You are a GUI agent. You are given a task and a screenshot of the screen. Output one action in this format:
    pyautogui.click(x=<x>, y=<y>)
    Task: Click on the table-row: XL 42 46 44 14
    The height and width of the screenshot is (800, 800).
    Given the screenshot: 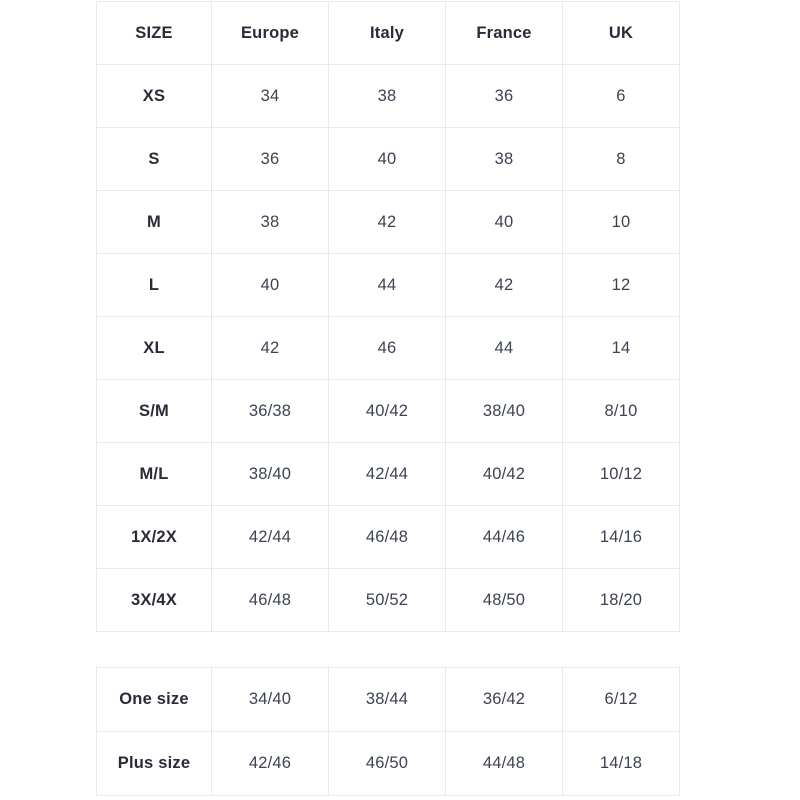 What is the action you would take?
    pyautogui.click(x=388, y=348)
    